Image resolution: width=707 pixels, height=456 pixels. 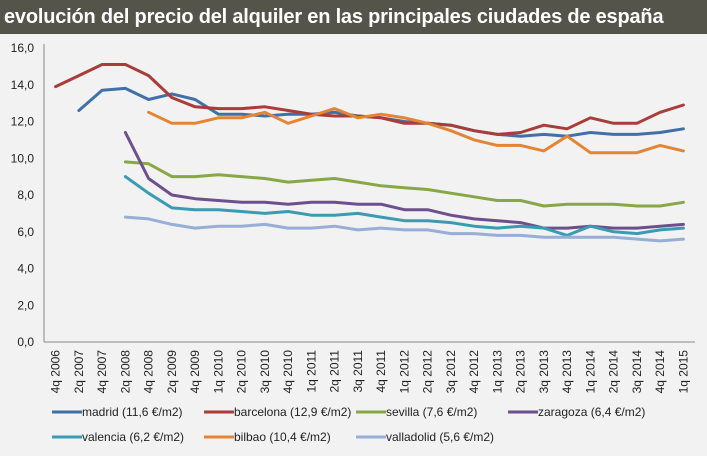 I want to click on x-tick-label: 2q 2008, so click(x=125, y=372).